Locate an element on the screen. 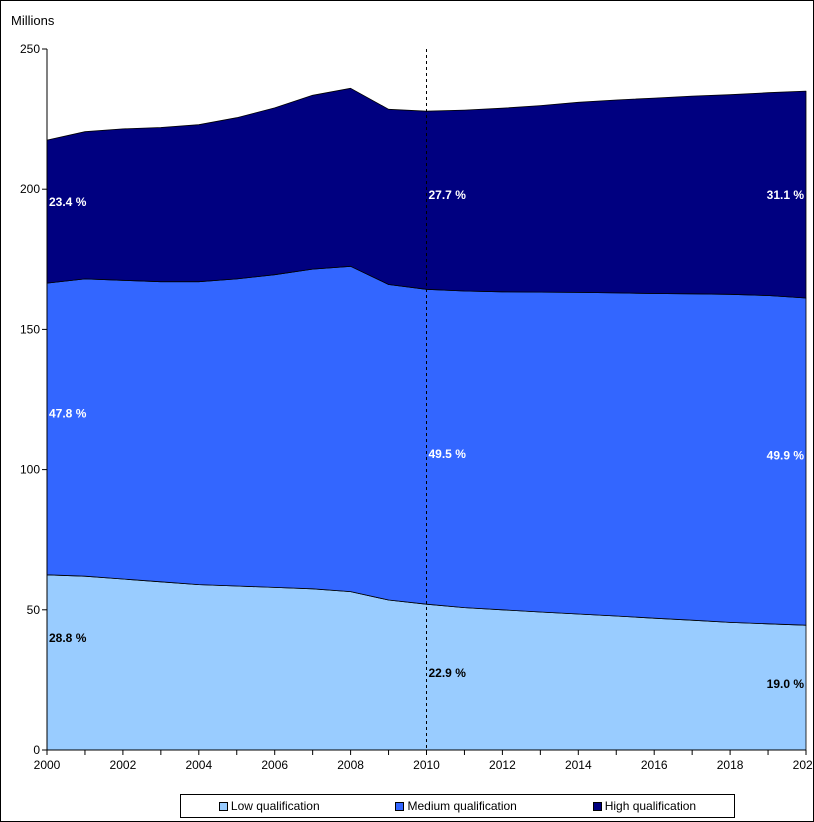 Image resolution: width=814 pixels, height=822 pixels. share-label: 47.8 % is located at coordinates (68, 414).